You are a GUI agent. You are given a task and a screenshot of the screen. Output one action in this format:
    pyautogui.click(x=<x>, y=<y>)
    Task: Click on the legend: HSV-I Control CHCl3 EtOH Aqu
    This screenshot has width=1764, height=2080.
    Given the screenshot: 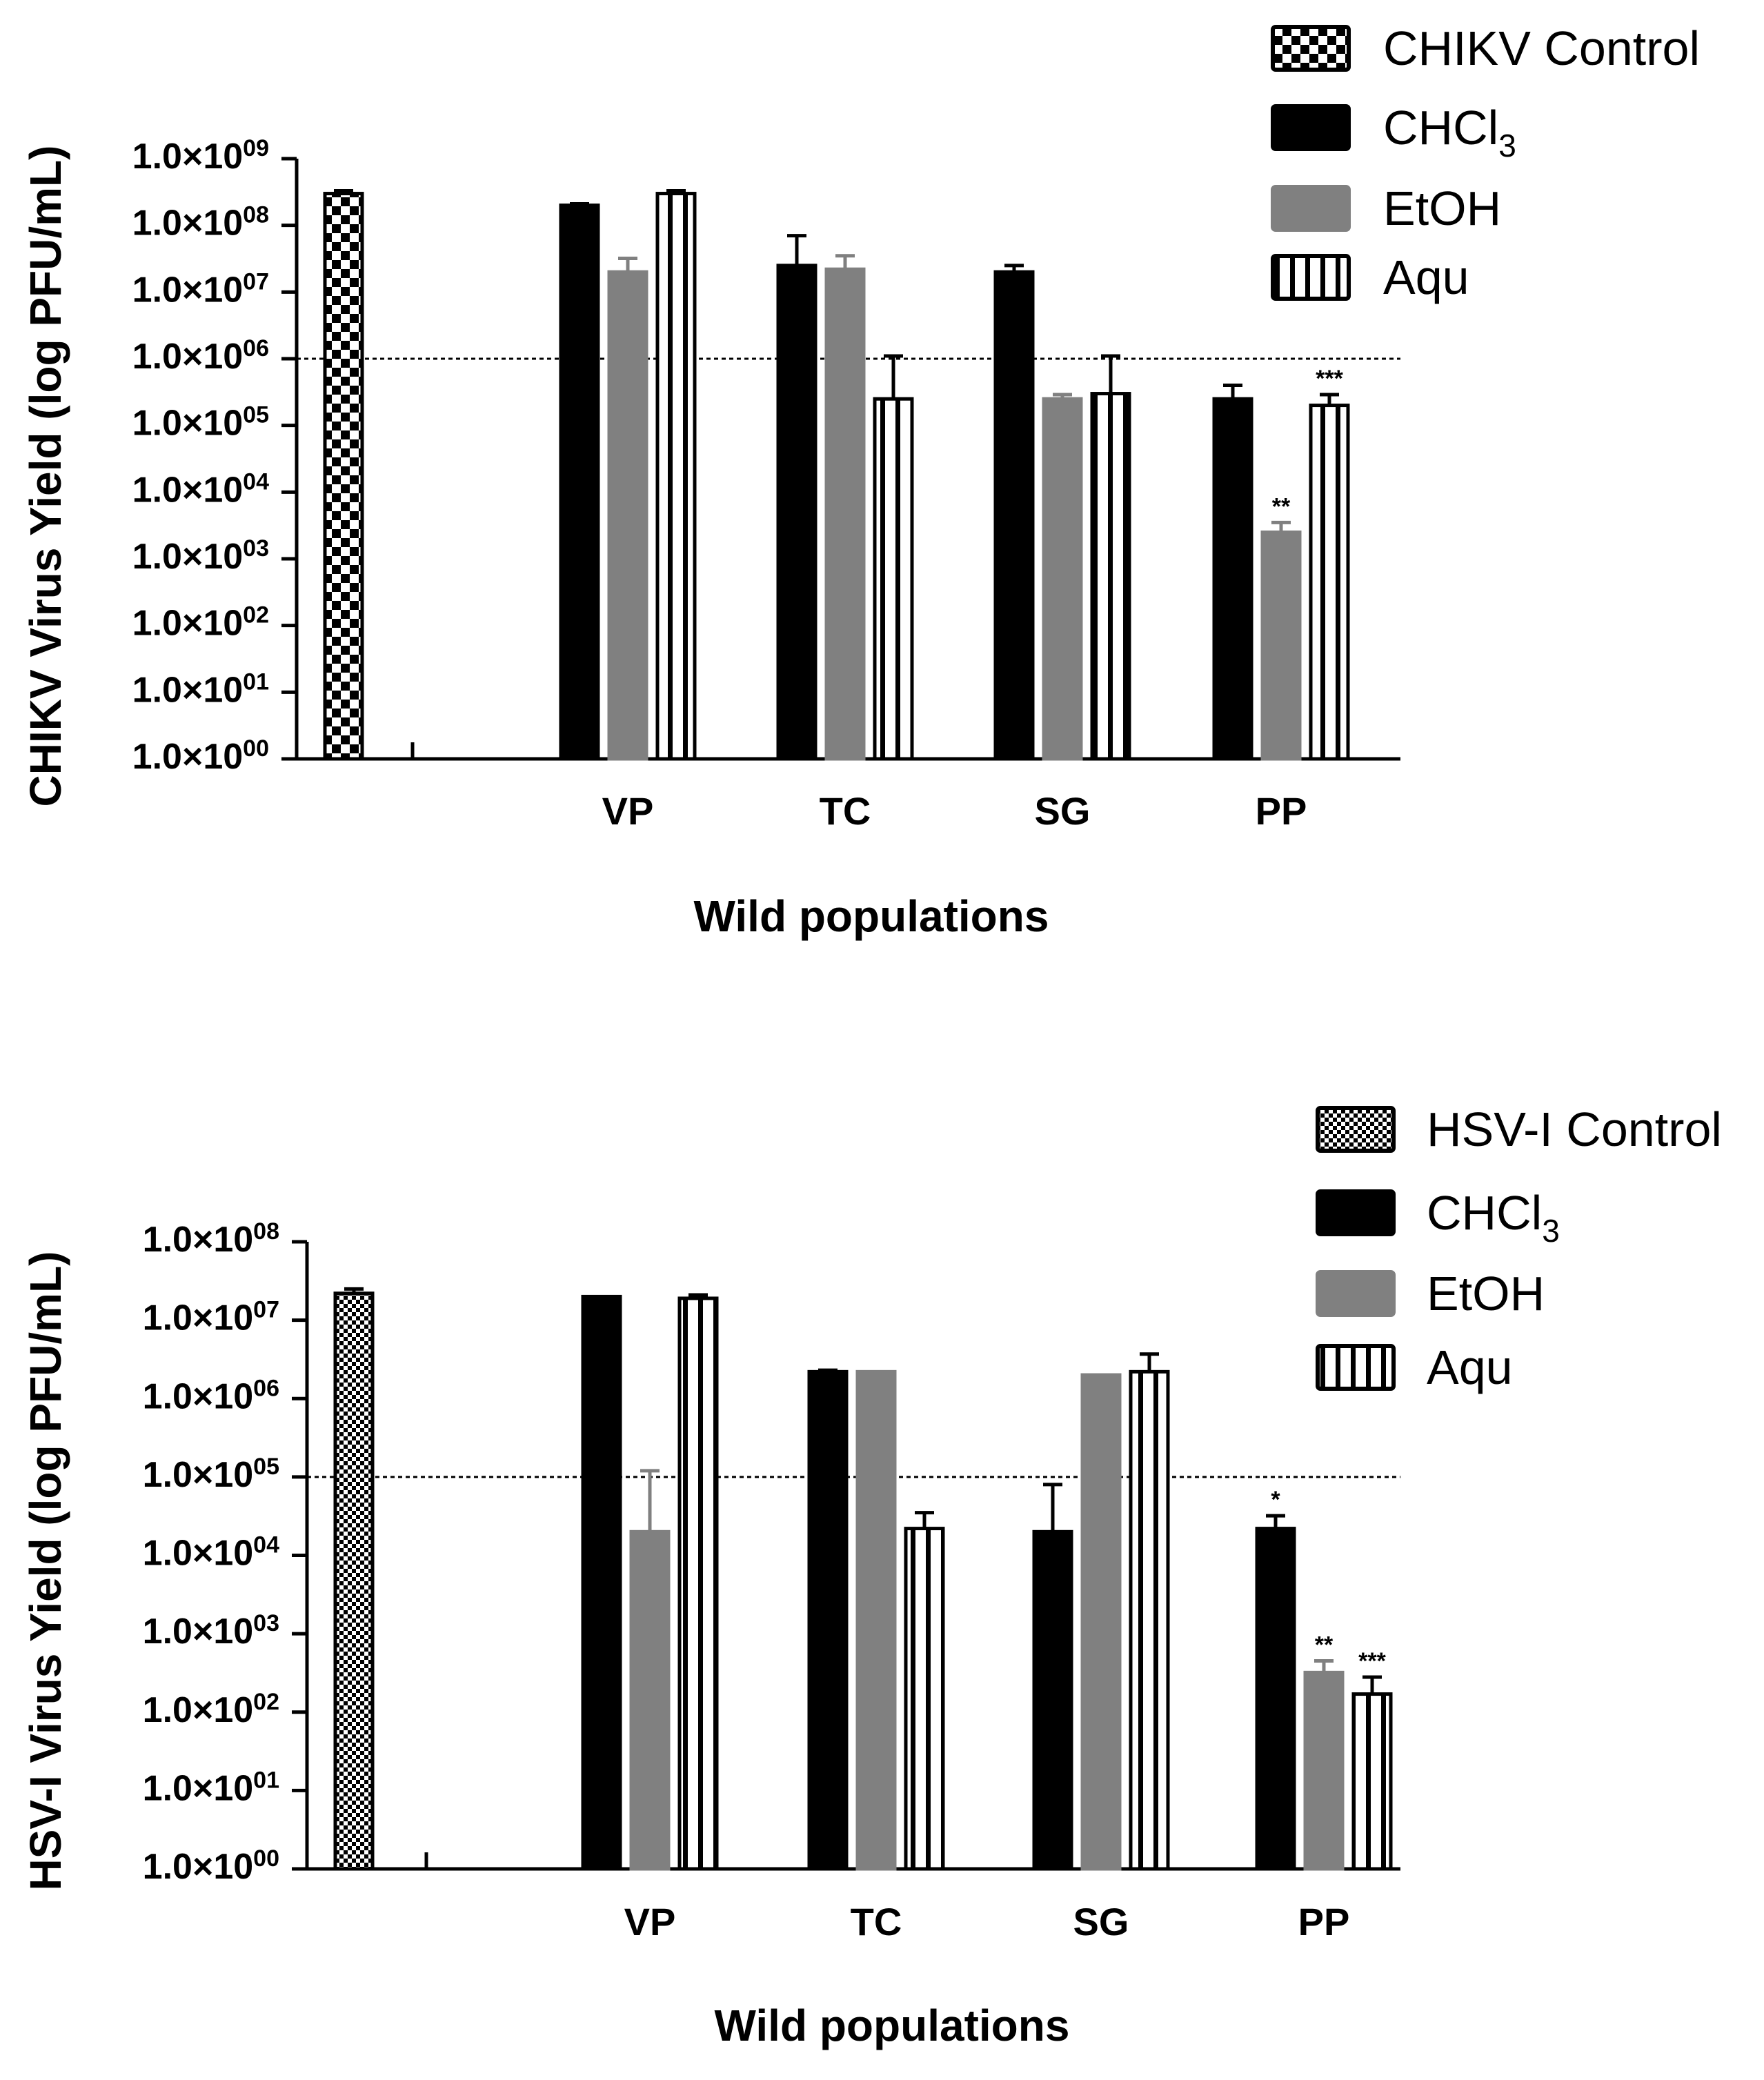 What is the action you would take?
    pyautogui.click(x=1519, y=1248)
    